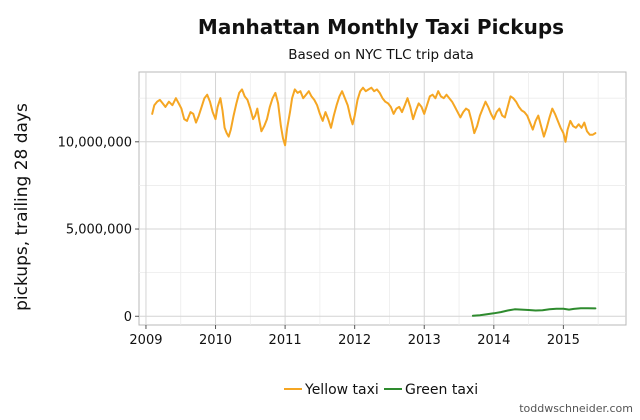 Image resolution: width=640 pixels, height=420 pixels. I want to click on chart-subtitle: Based on NYC TLC trip data, so click(381, 55).